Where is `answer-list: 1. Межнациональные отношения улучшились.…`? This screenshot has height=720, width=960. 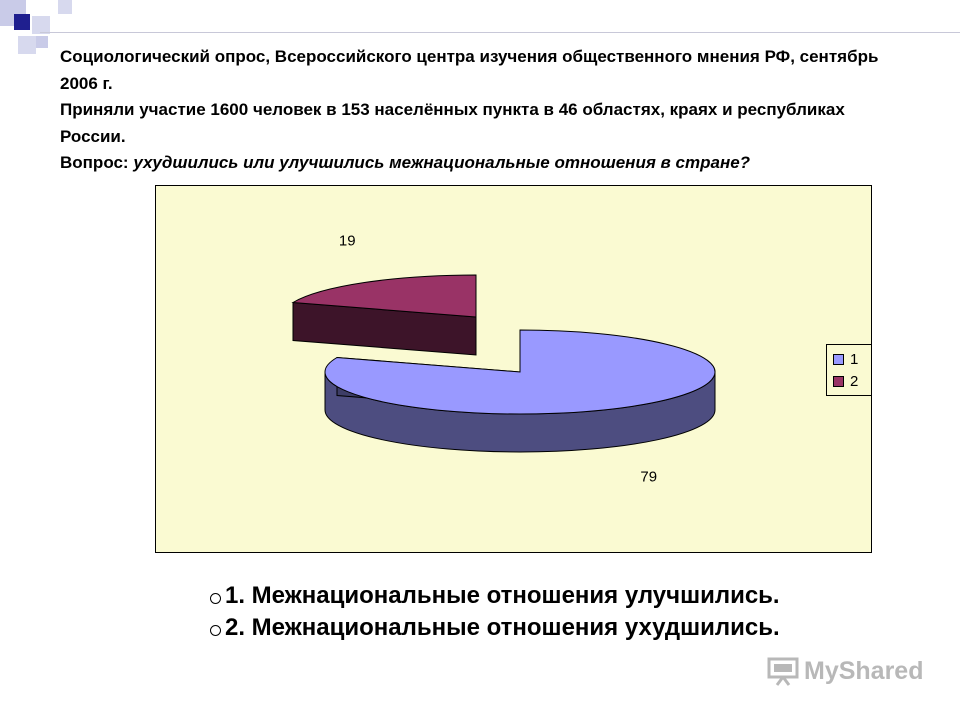 answer-list: 1. Межнациональные отношения улучшились.… is located at coordinates (495, 612).